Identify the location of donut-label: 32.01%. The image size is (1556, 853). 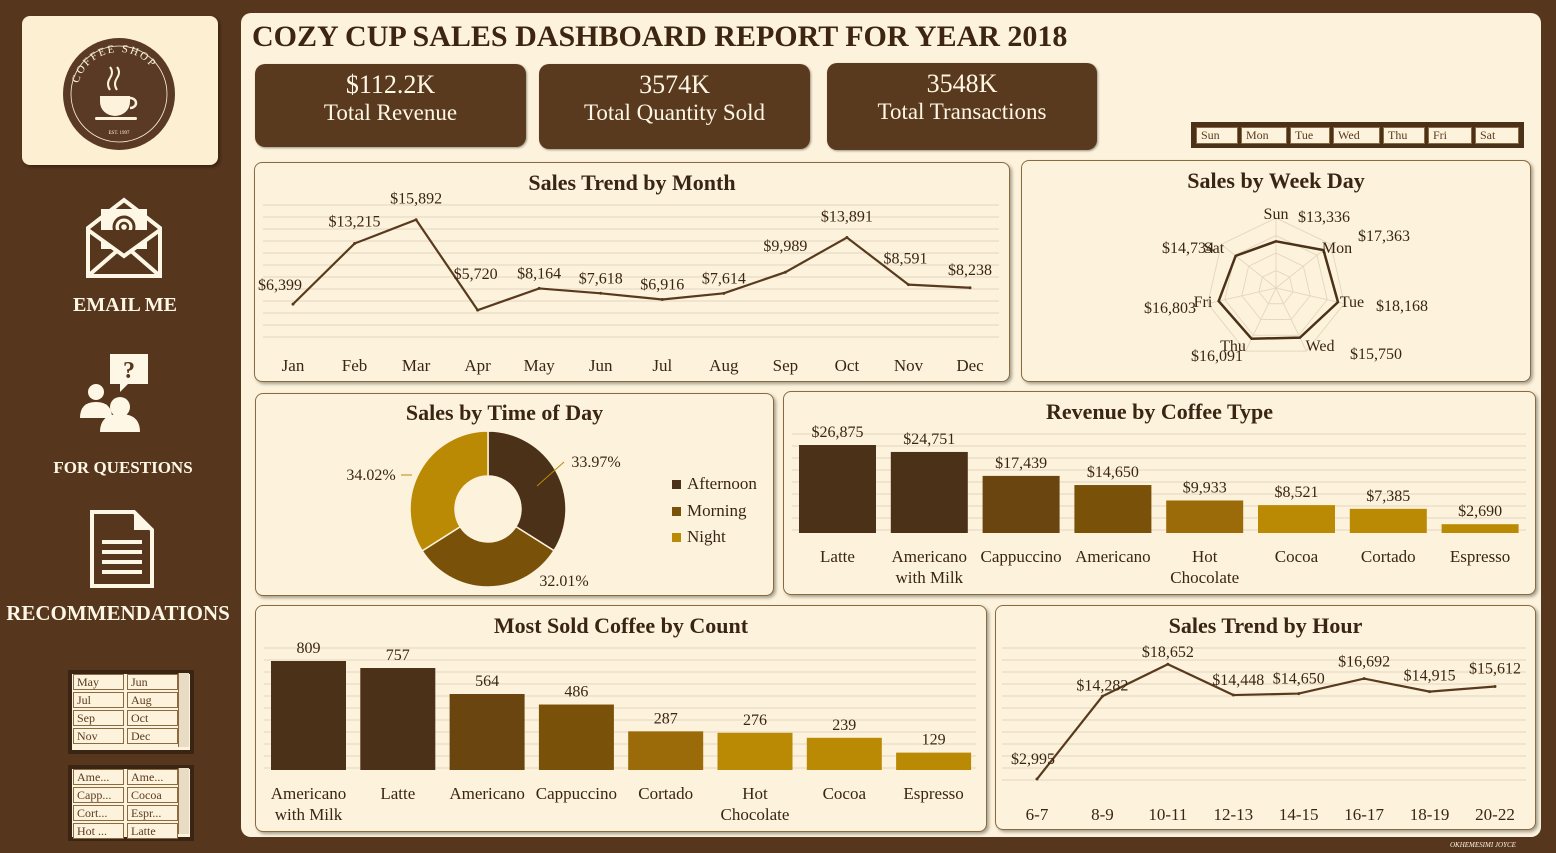
(563, 581).